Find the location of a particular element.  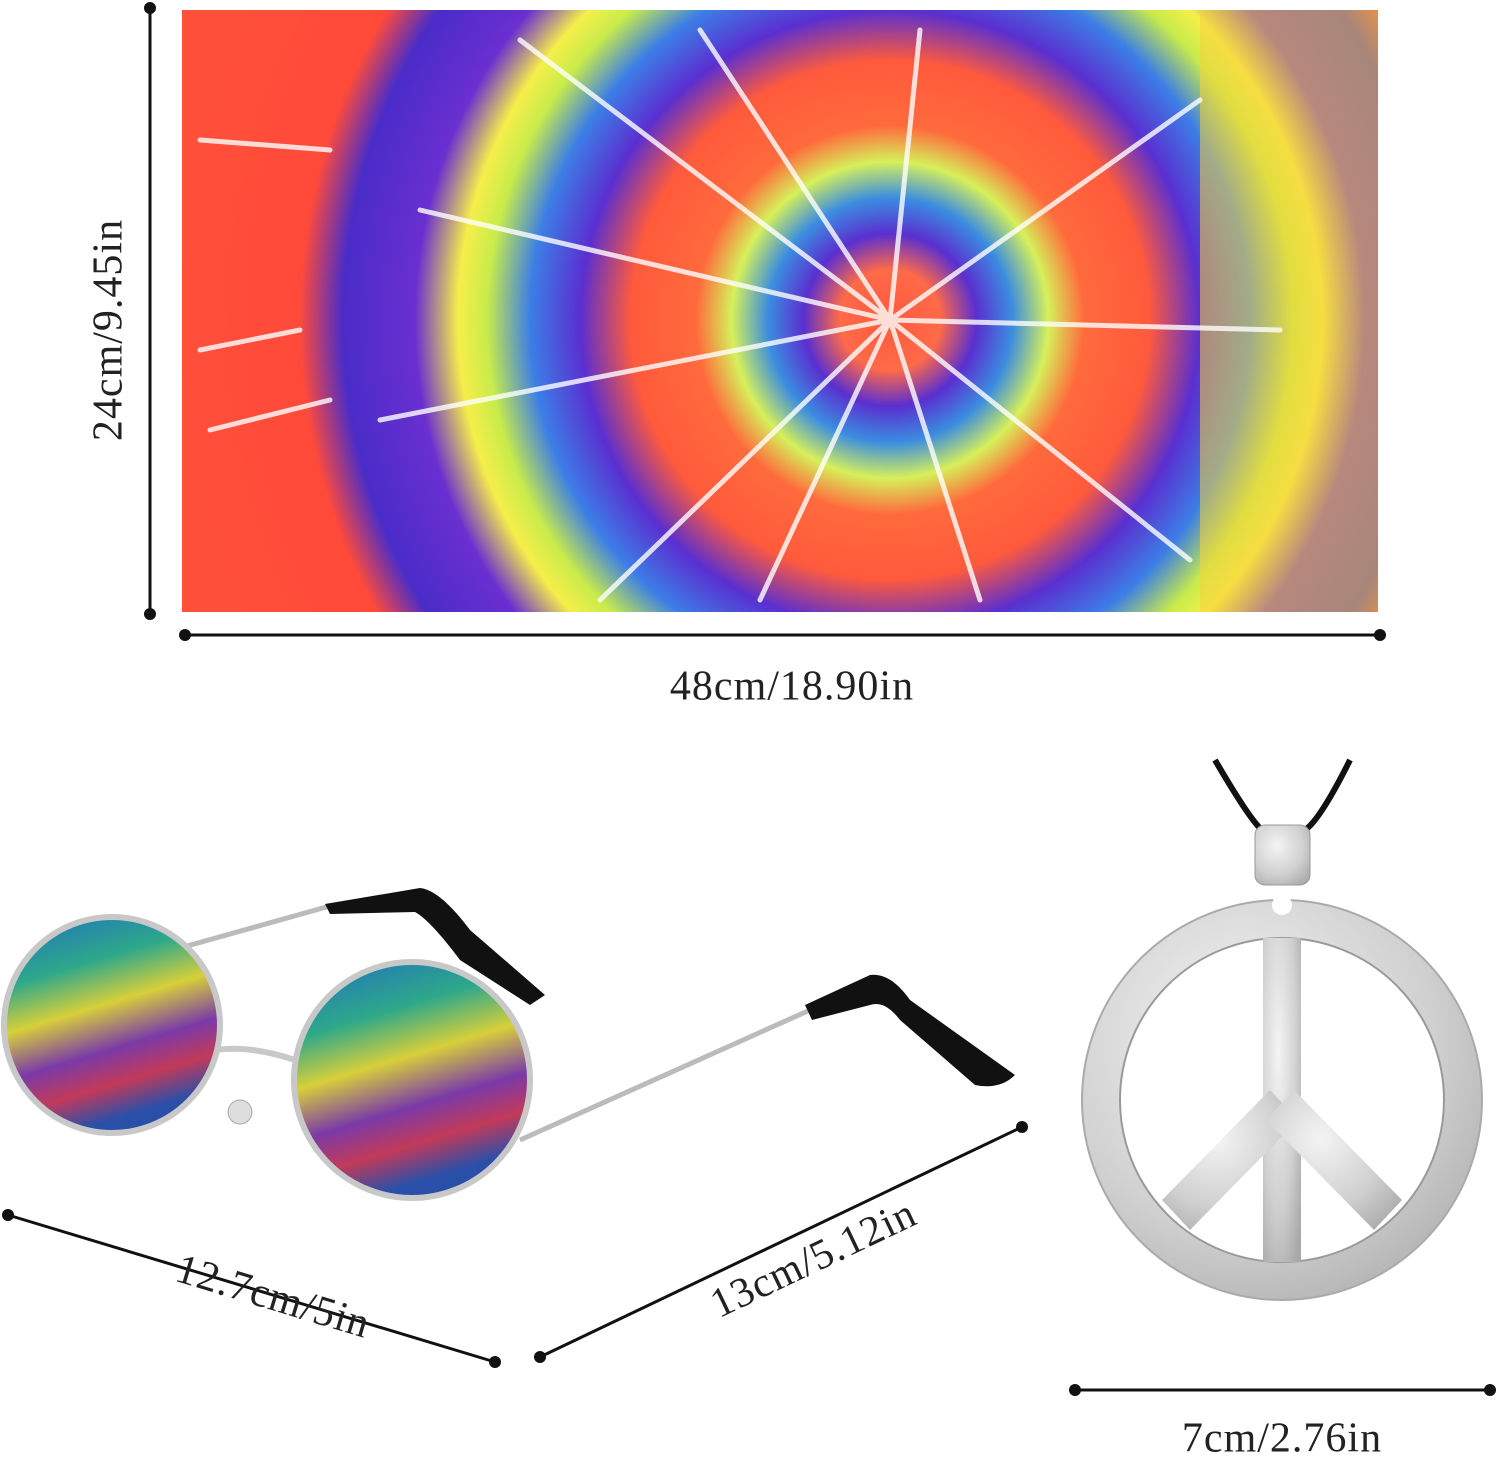

sunglasses is located at coordinates (508, 1044).